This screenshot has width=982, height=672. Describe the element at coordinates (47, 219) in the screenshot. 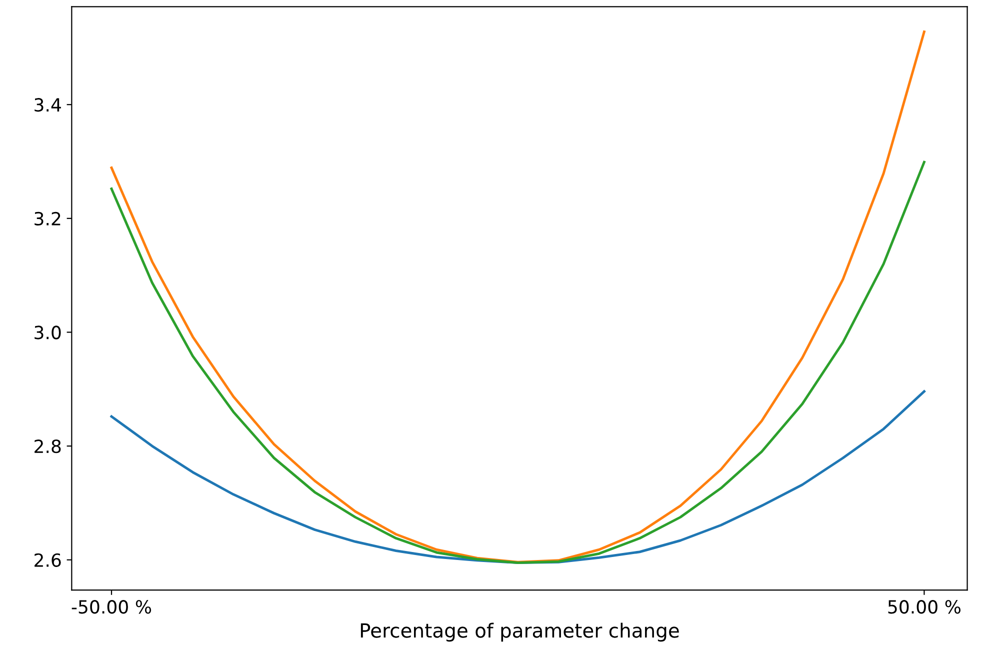

I see `y-tick-label: 3.2` at that location.